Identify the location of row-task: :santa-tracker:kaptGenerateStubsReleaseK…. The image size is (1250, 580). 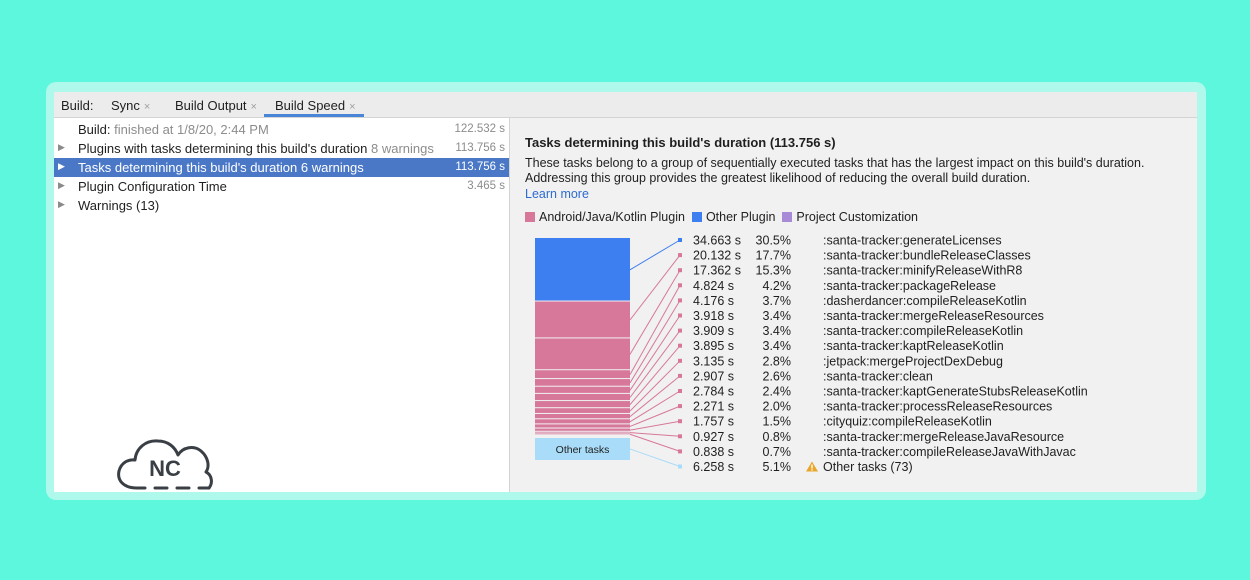
(955, 392).